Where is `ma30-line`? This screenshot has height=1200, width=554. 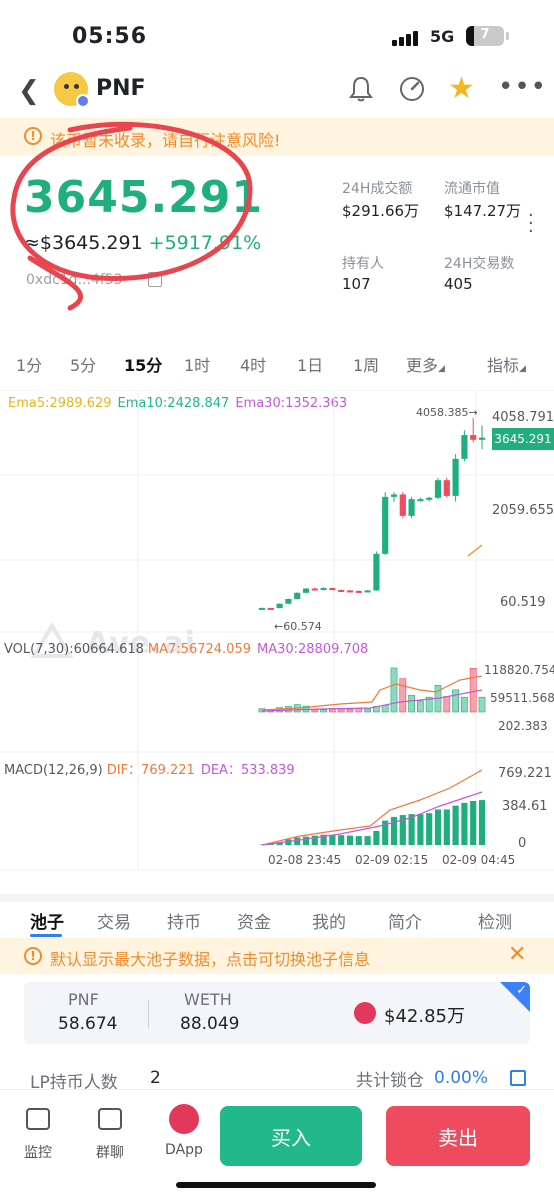 ma30-line is located at coordinates (372, 700).